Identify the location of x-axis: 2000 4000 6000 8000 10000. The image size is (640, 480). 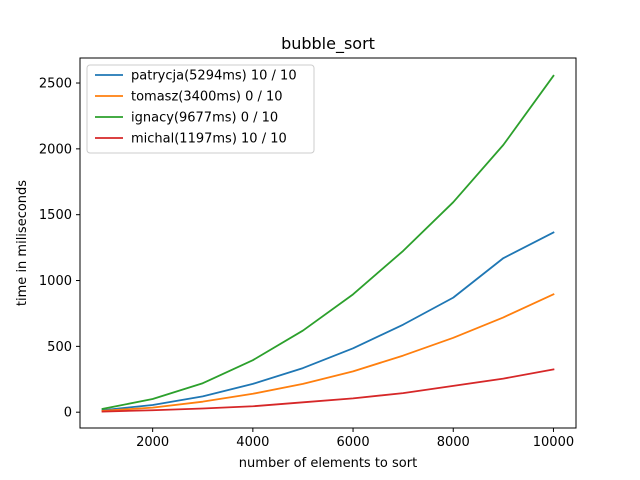
(355, 439).